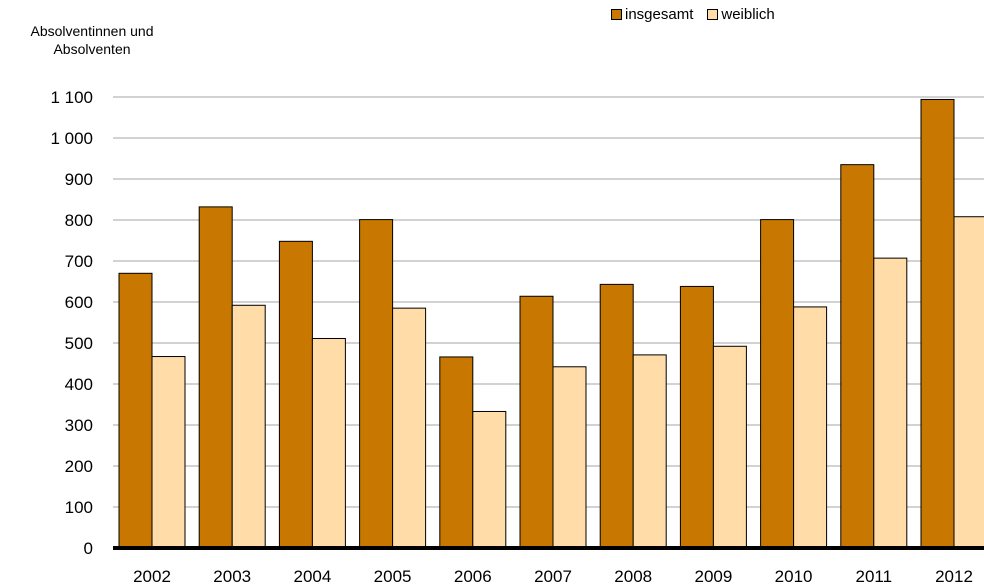 The height and width of the screenshot is (584, 984). What do you see at coordinates (232, 575) in the screenshot?
I see `x-tick-label-2003: 2003` at bounding box center [232, 575].